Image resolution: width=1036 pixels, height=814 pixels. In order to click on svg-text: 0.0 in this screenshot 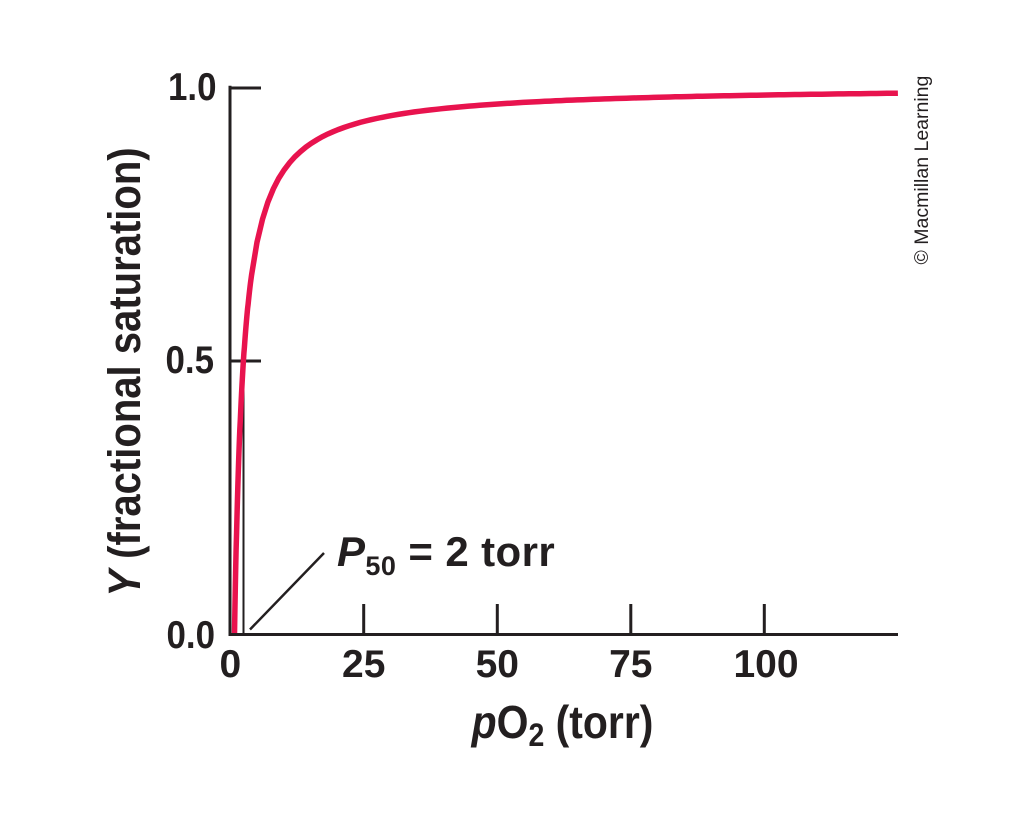, I will do `click(191, 635)`.